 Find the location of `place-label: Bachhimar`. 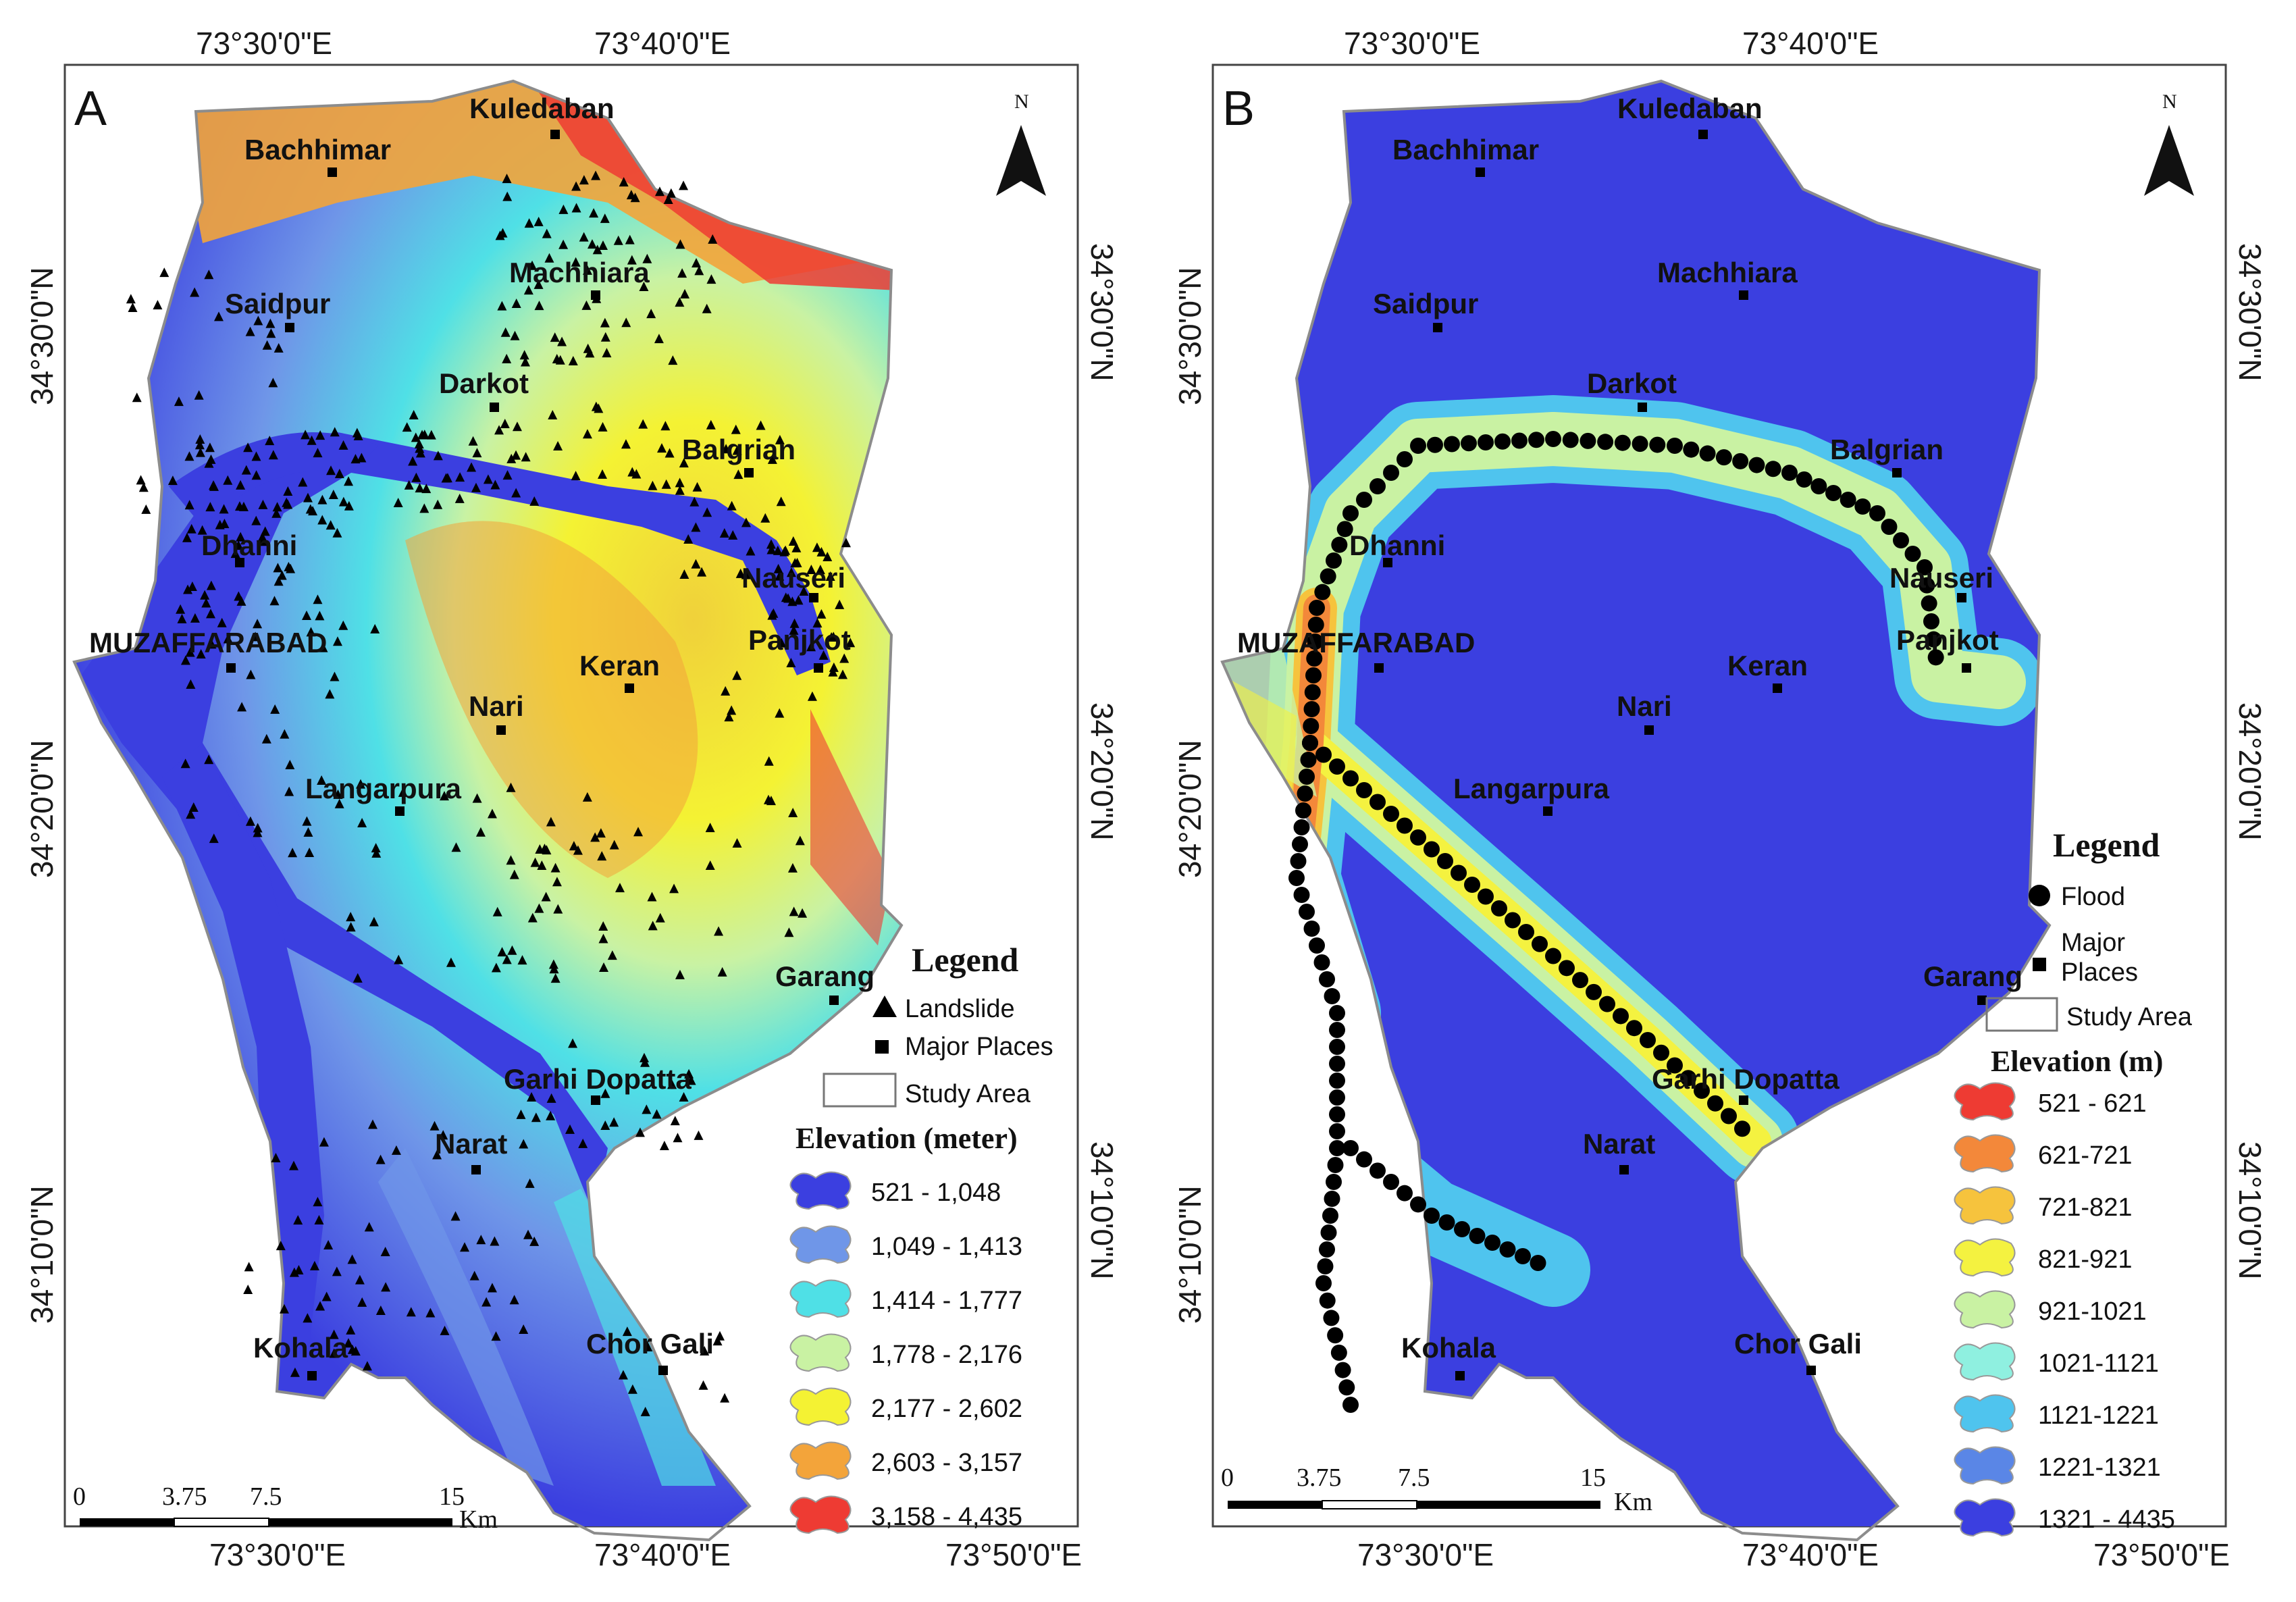

place-label: Bachhimar is located at coordinates (317, 149).